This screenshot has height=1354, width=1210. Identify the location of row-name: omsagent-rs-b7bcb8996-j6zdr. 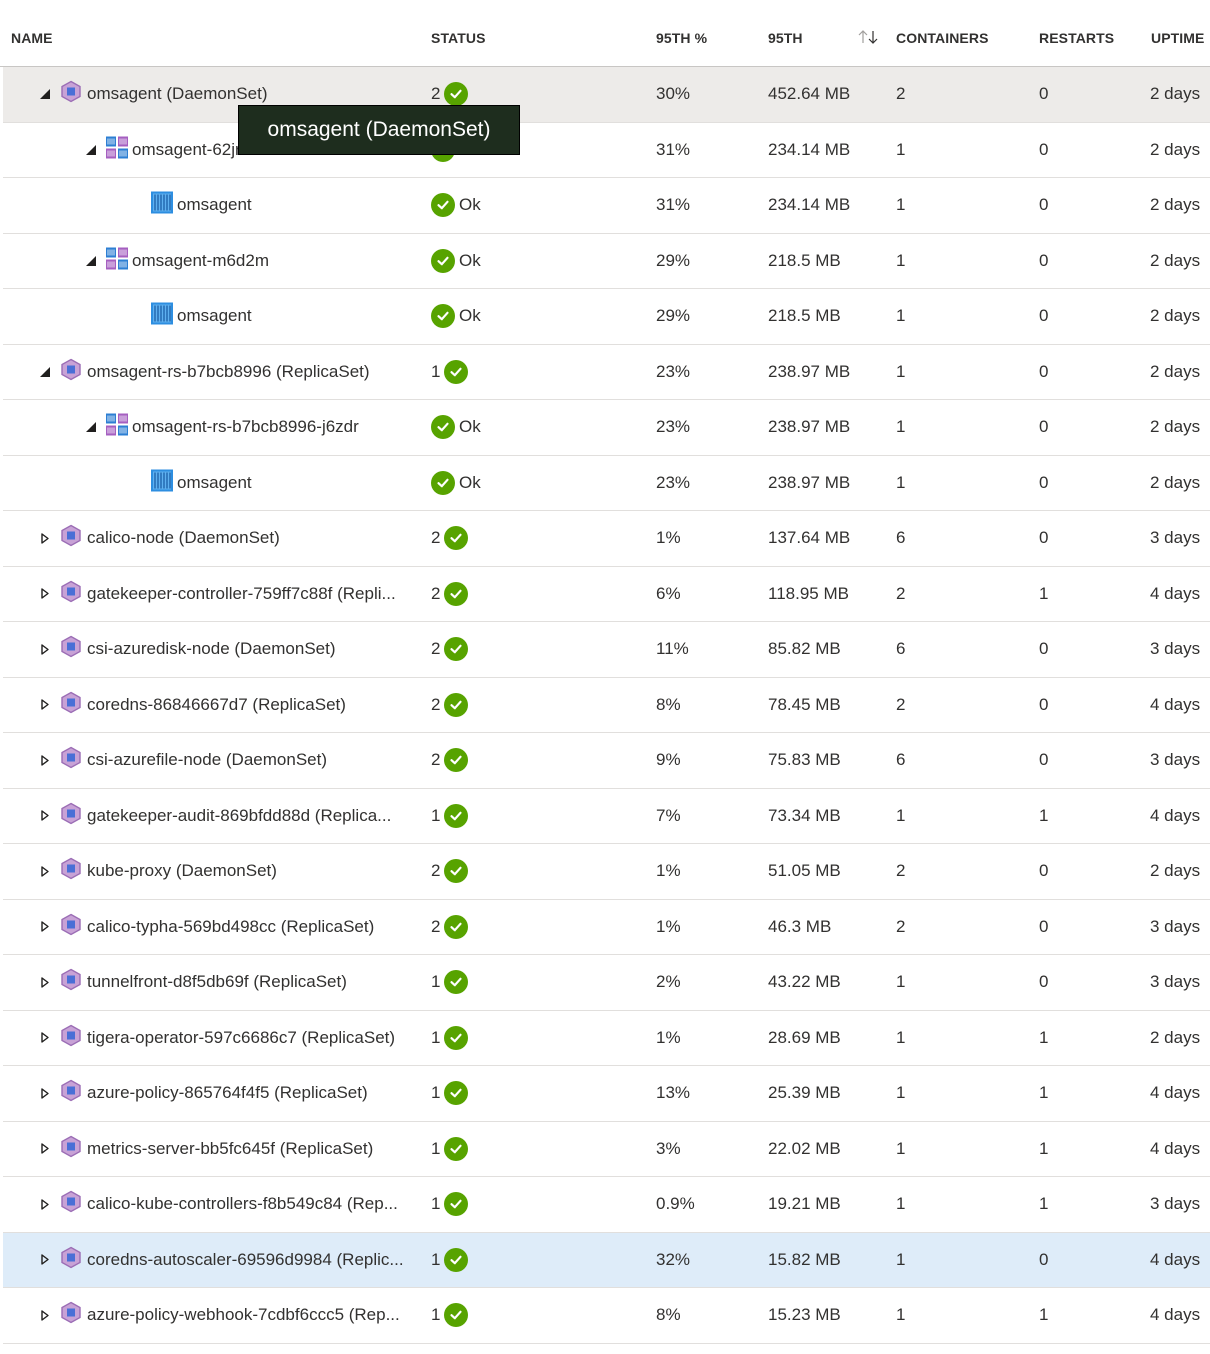
(245, 427).